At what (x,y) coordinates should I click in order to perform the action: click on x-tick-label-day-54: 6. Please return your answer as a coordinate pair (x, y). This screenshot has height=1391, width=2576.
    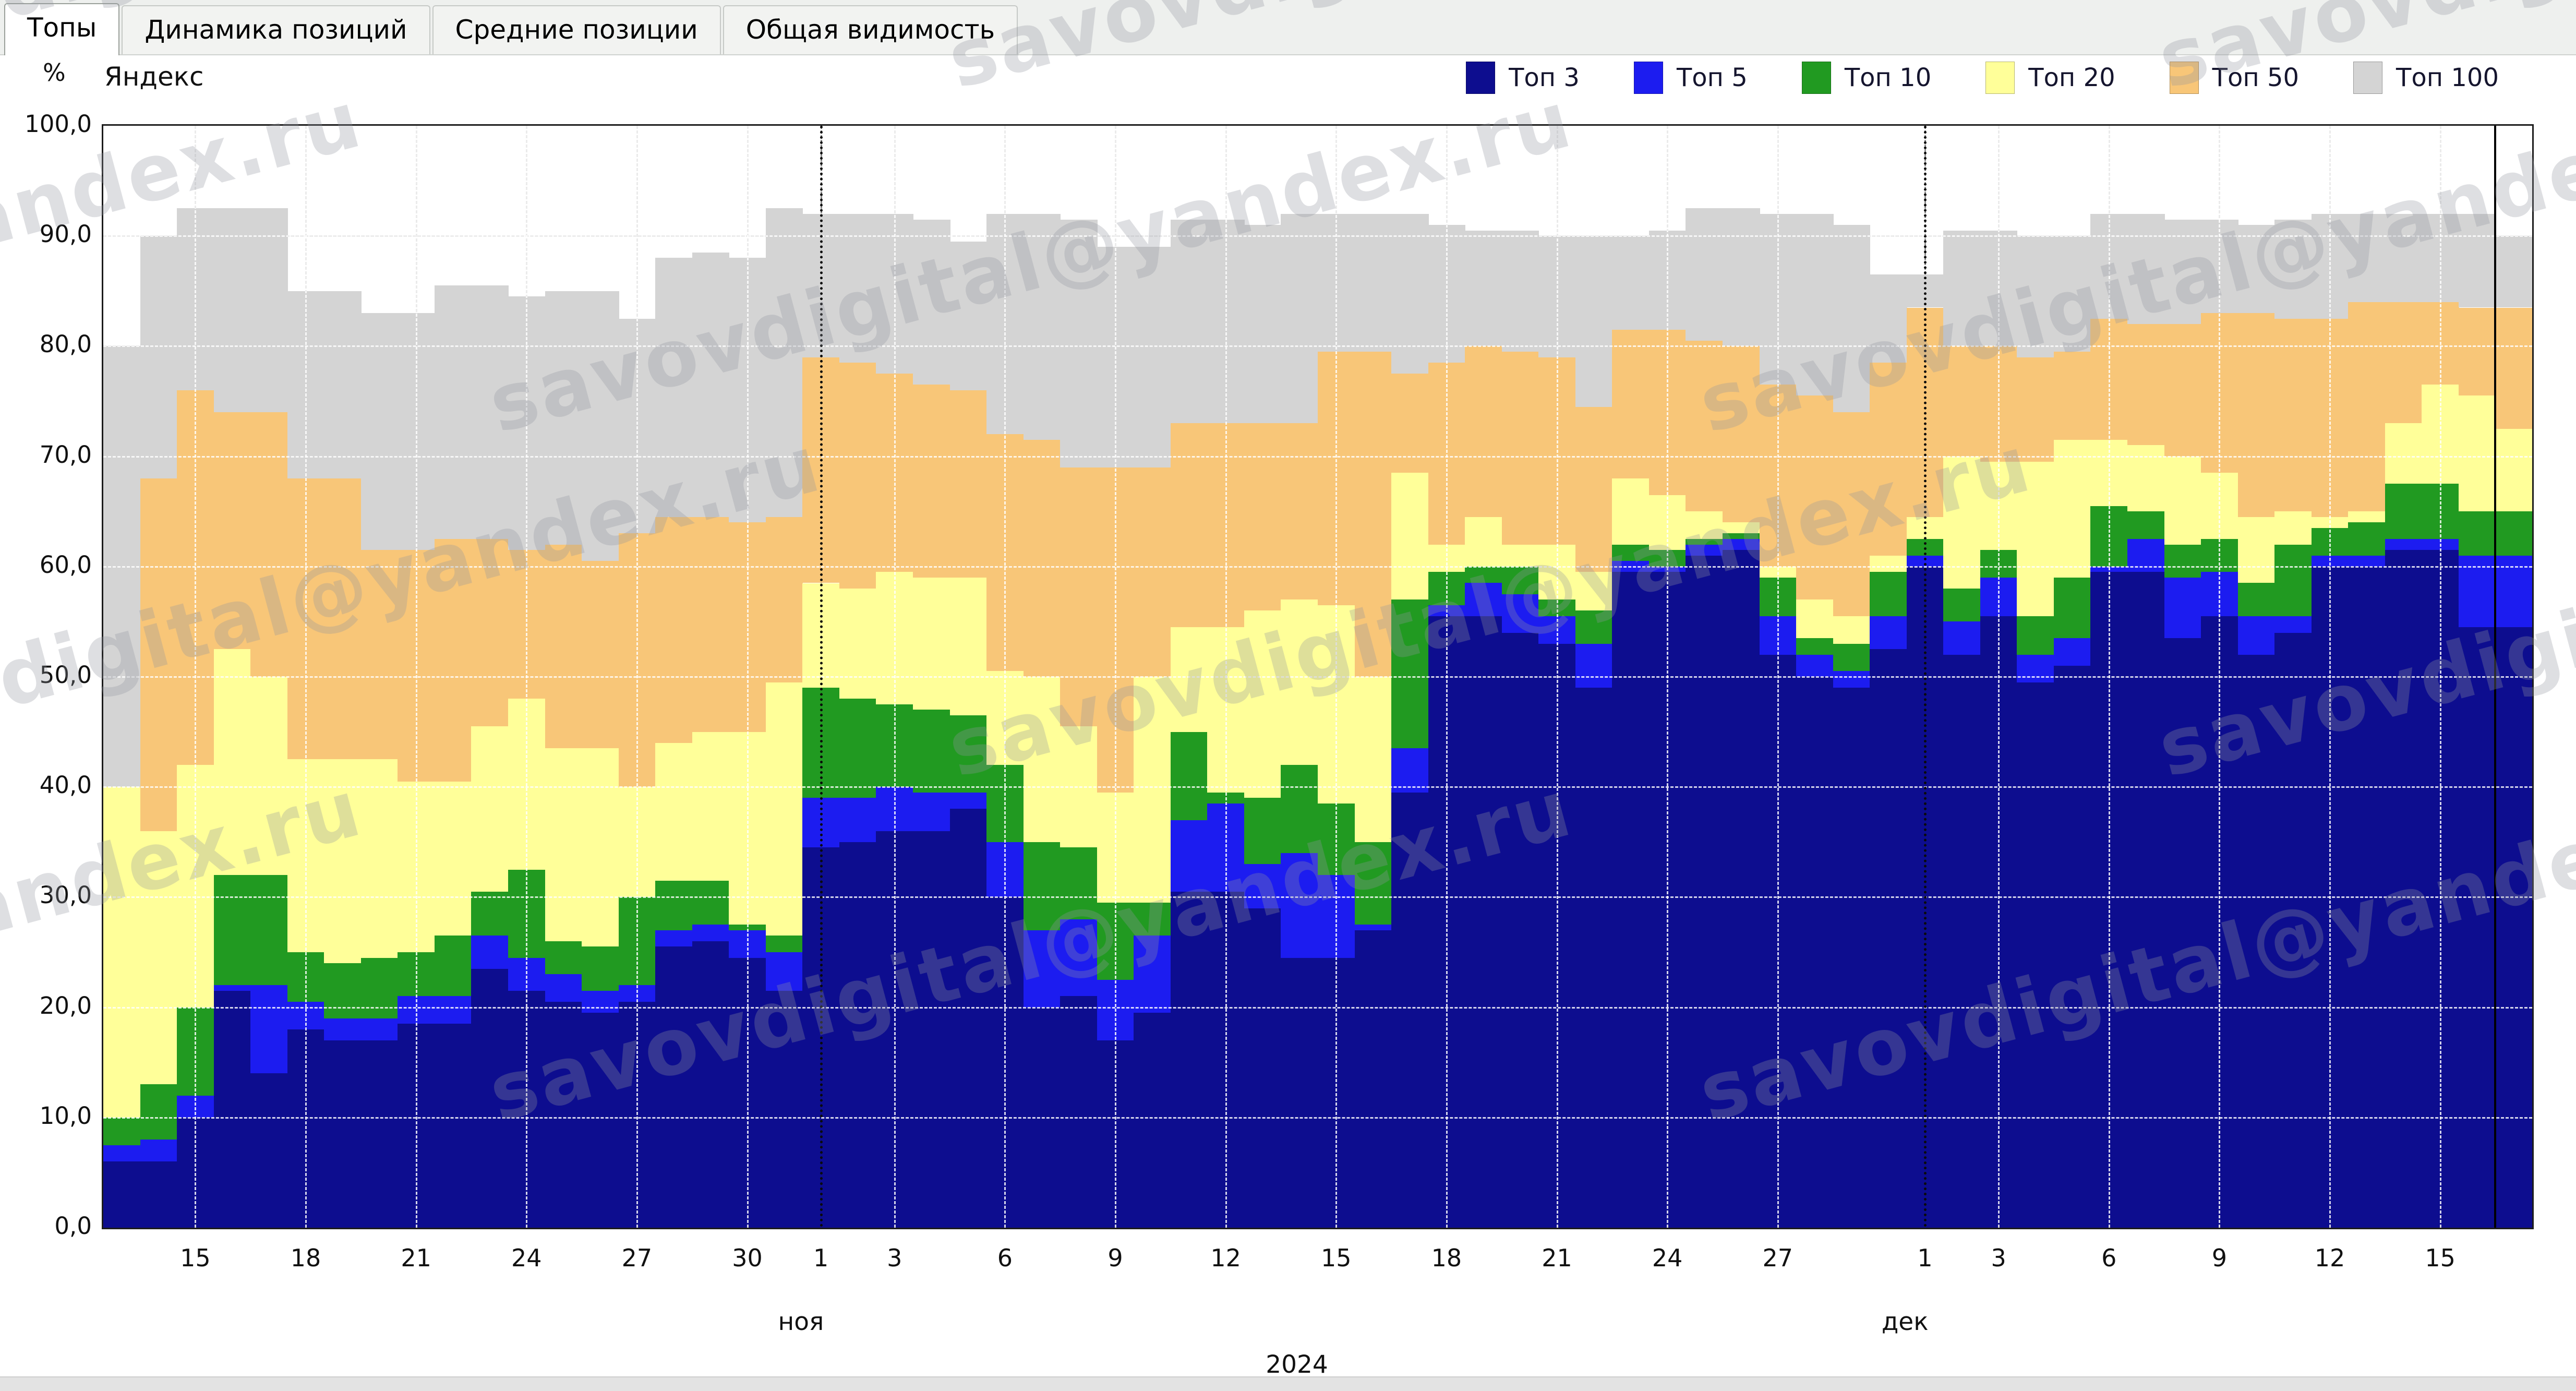
    Looking at the image, I should click on (2109, 1258).